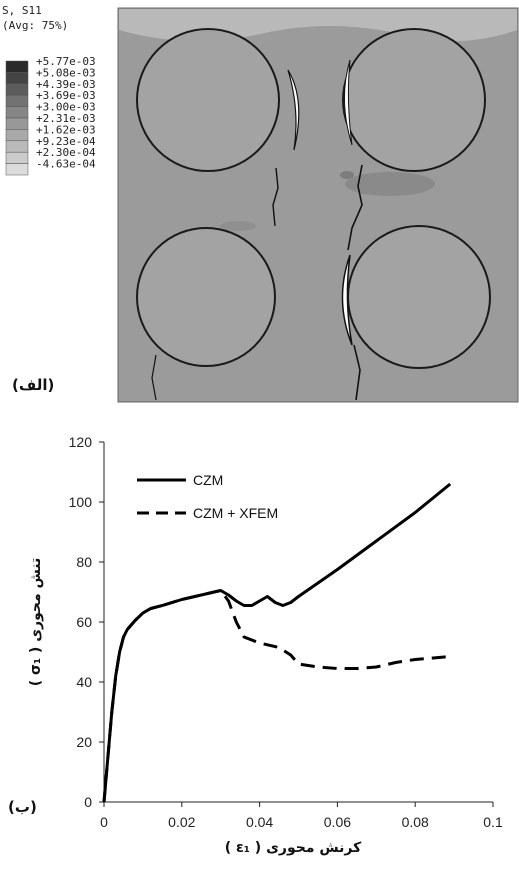 Image resolution: width=519 pixels, height=873 pixels. I want to click on debond-gap-top-left, so click(293, 110).